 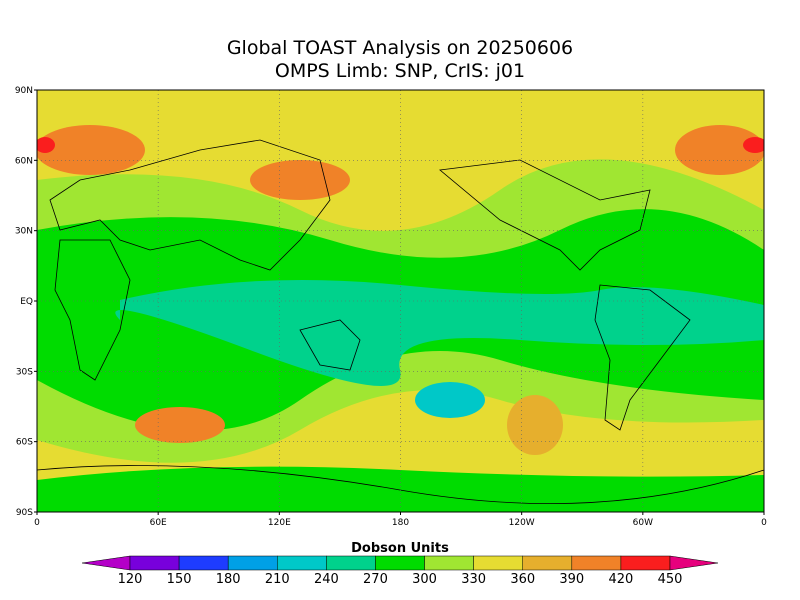 What do you see at coordinates (400, 71) in the screenshot?
I see `title-line: OMPS Limb: SNP, CrIS: j01` at bounding box center [400, 71].